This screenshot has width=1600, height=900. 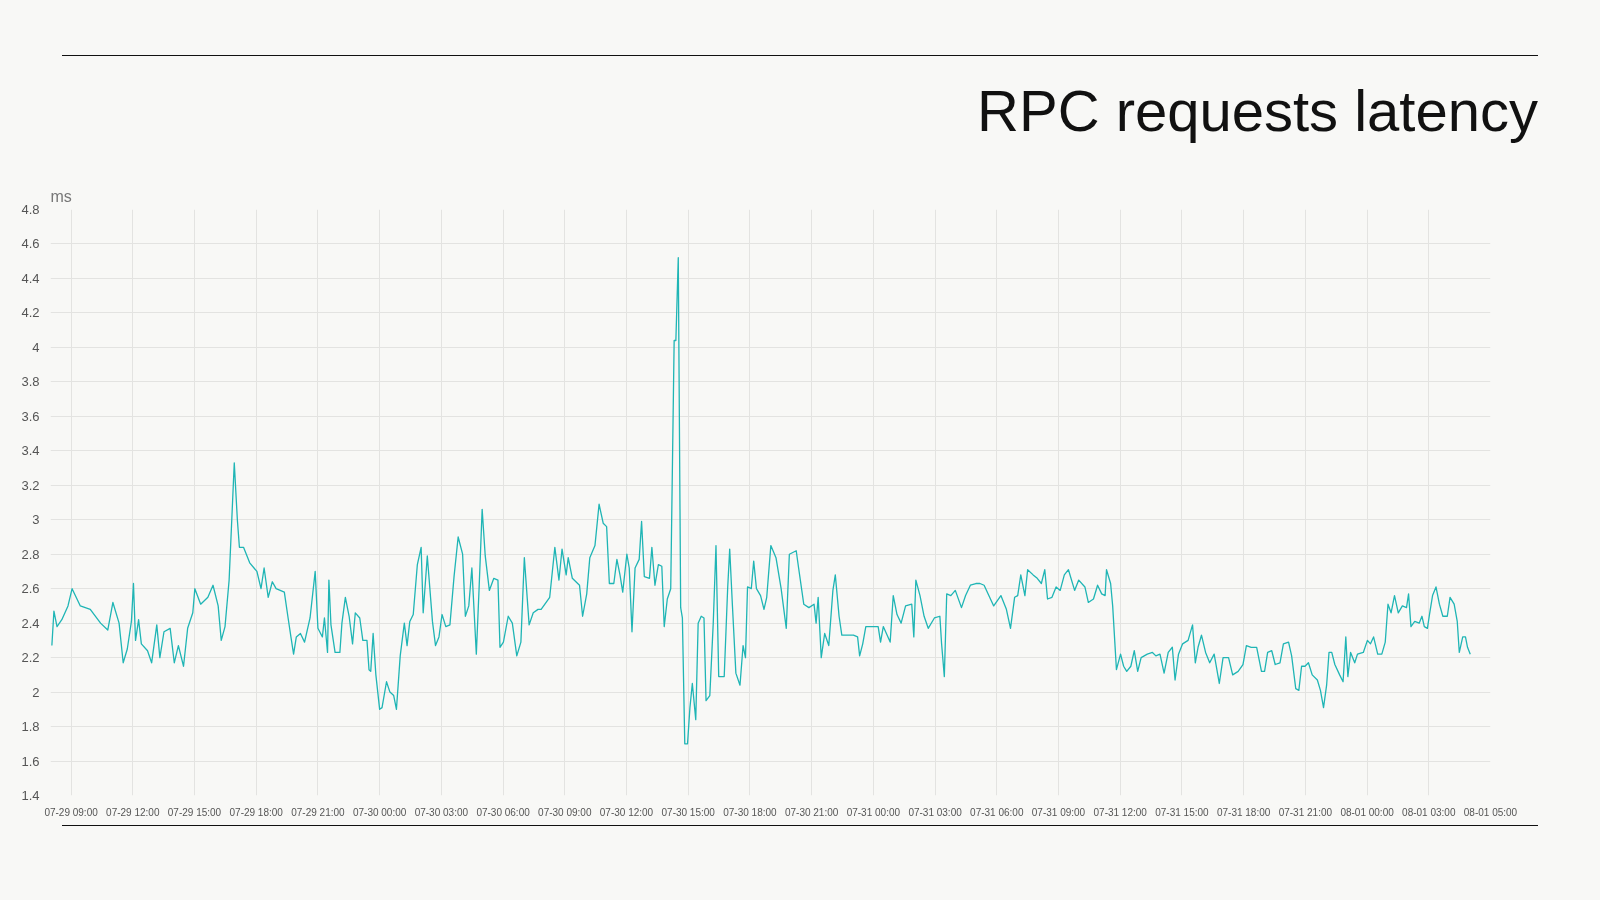 I want to click on x-tick-label: 07-30 21:00, so click(x=811, y=812).